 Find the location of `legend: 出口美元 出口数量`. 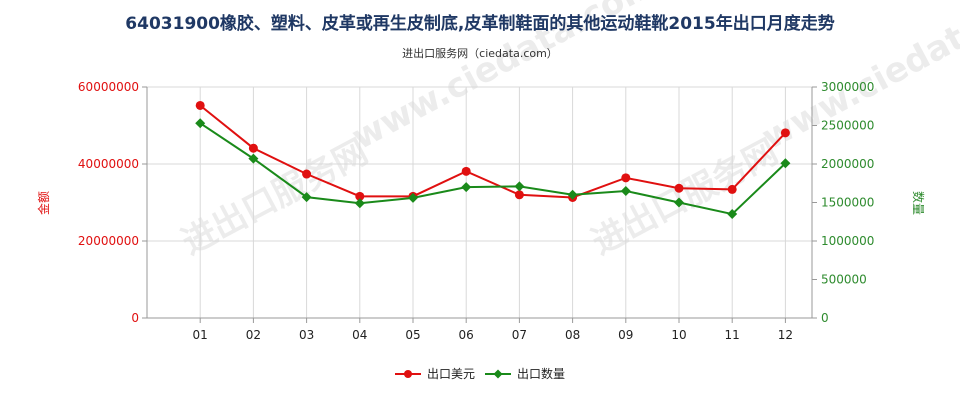

legend: 出口美元 出口数量 is located at coordinates (480, 373).